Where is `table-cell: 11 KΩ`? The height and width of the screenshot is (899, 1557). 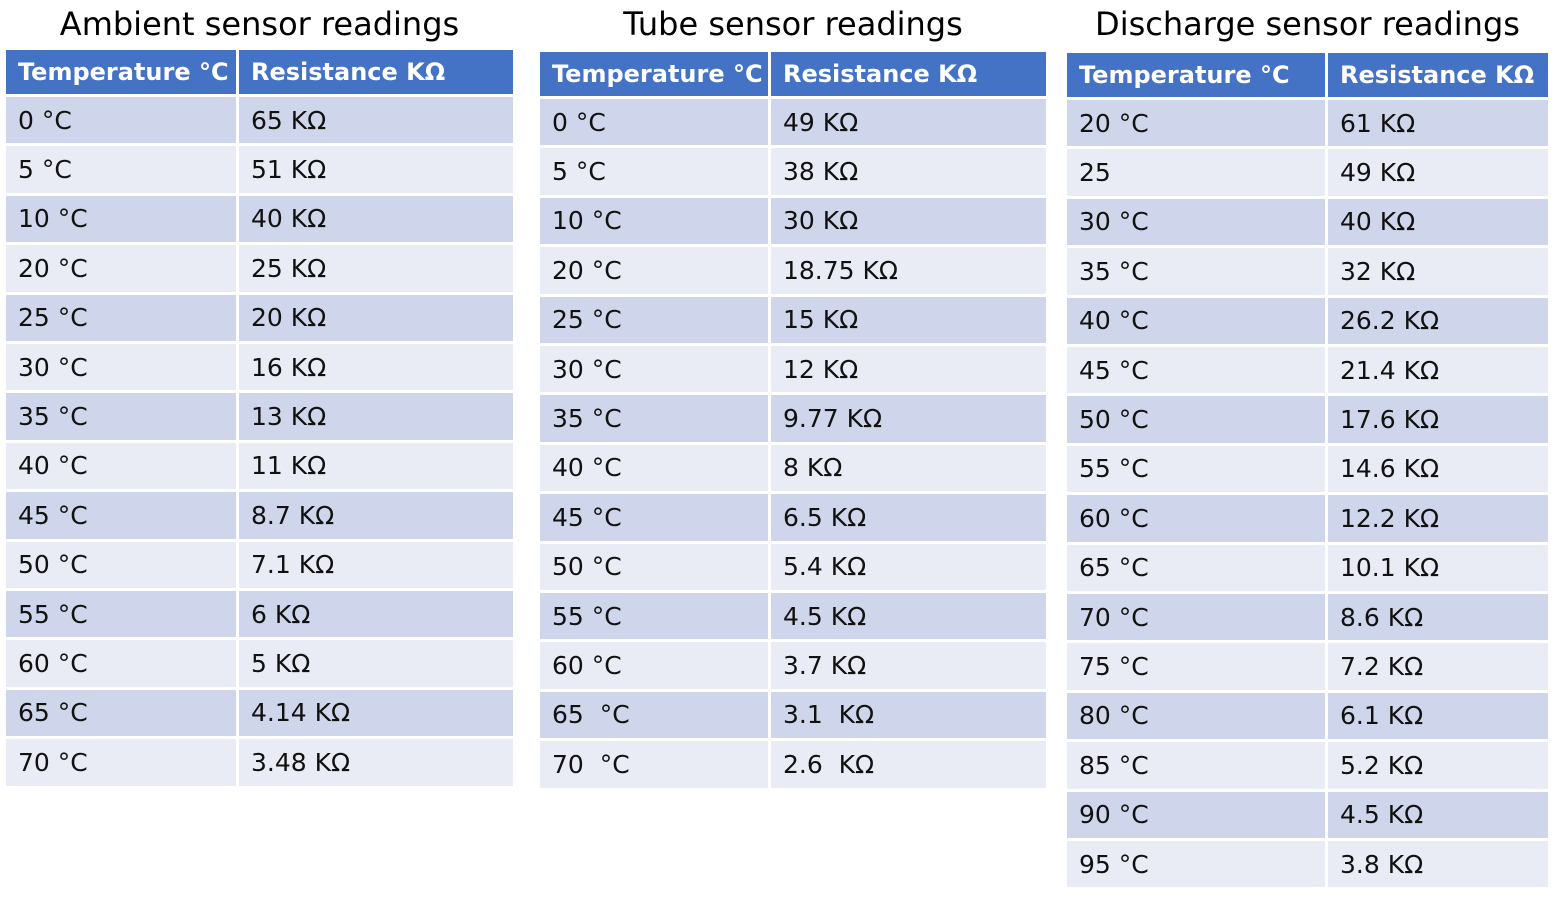
table-cell: 11 KΩ is located at coordinates (376, 466).